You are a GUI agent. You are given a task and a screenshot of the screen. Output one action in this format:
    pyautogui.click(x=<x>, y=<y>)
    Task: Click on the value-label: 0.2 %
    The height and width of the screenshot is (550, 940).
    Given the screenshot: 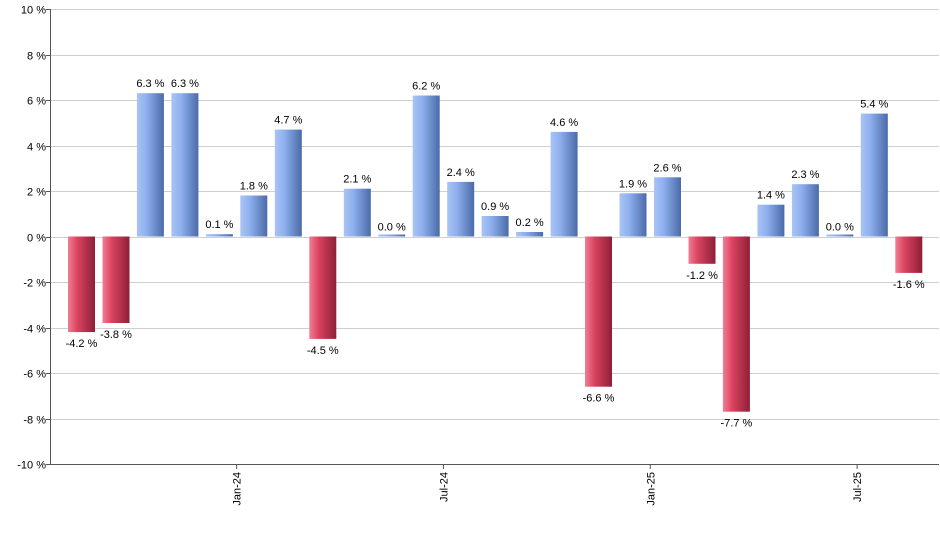 What is the action you would take?
    pyautogui.click(x=530, y=223)
    